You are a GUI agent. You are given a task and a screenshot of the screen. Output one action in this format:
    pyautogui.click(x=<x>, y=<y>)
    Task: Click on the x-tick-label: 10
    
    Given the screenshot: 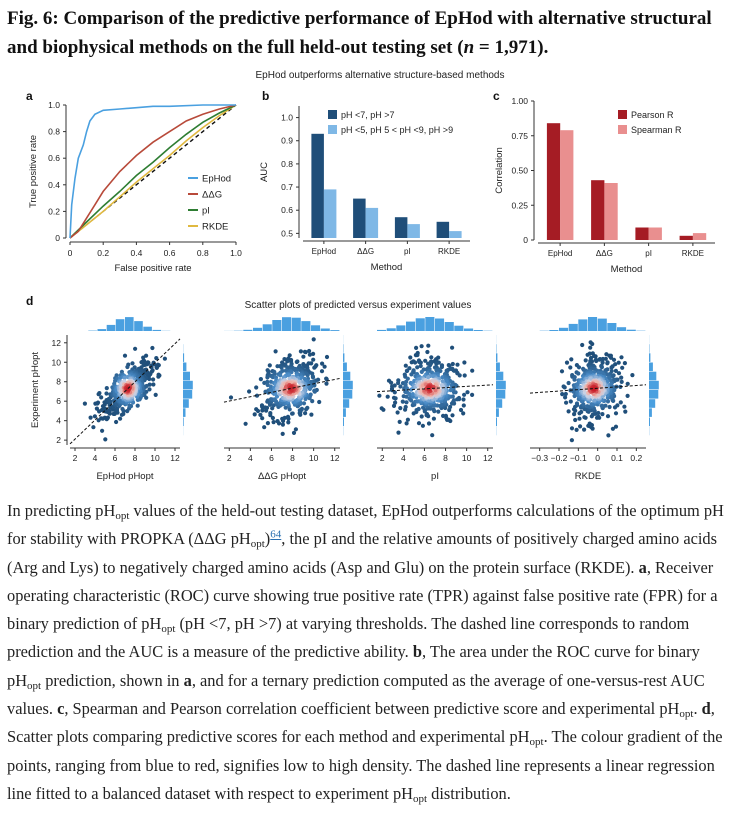 What is the action you would take?
    pyautogui.click(x=467, y=458)
    